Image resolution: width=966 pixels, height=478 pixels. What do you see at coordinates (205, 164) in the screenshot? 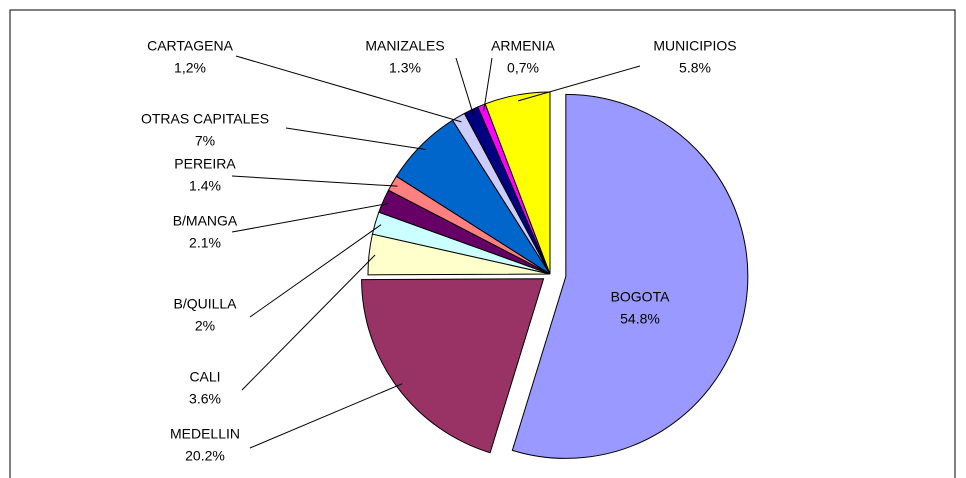
I see `slice-label: PEREIRA` at bounding box center [205, 164].